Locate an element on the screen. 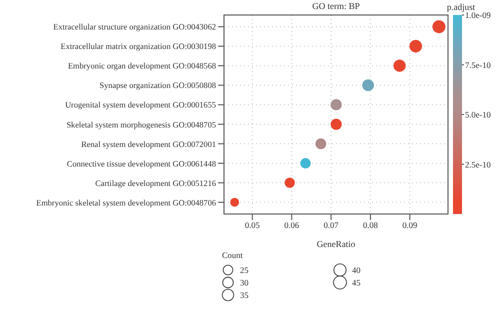 The width and height of the screenshot is (500, 320). y-tick-label: Extracellular structure organization GO:0043062 is located at coordinates (134, 27).